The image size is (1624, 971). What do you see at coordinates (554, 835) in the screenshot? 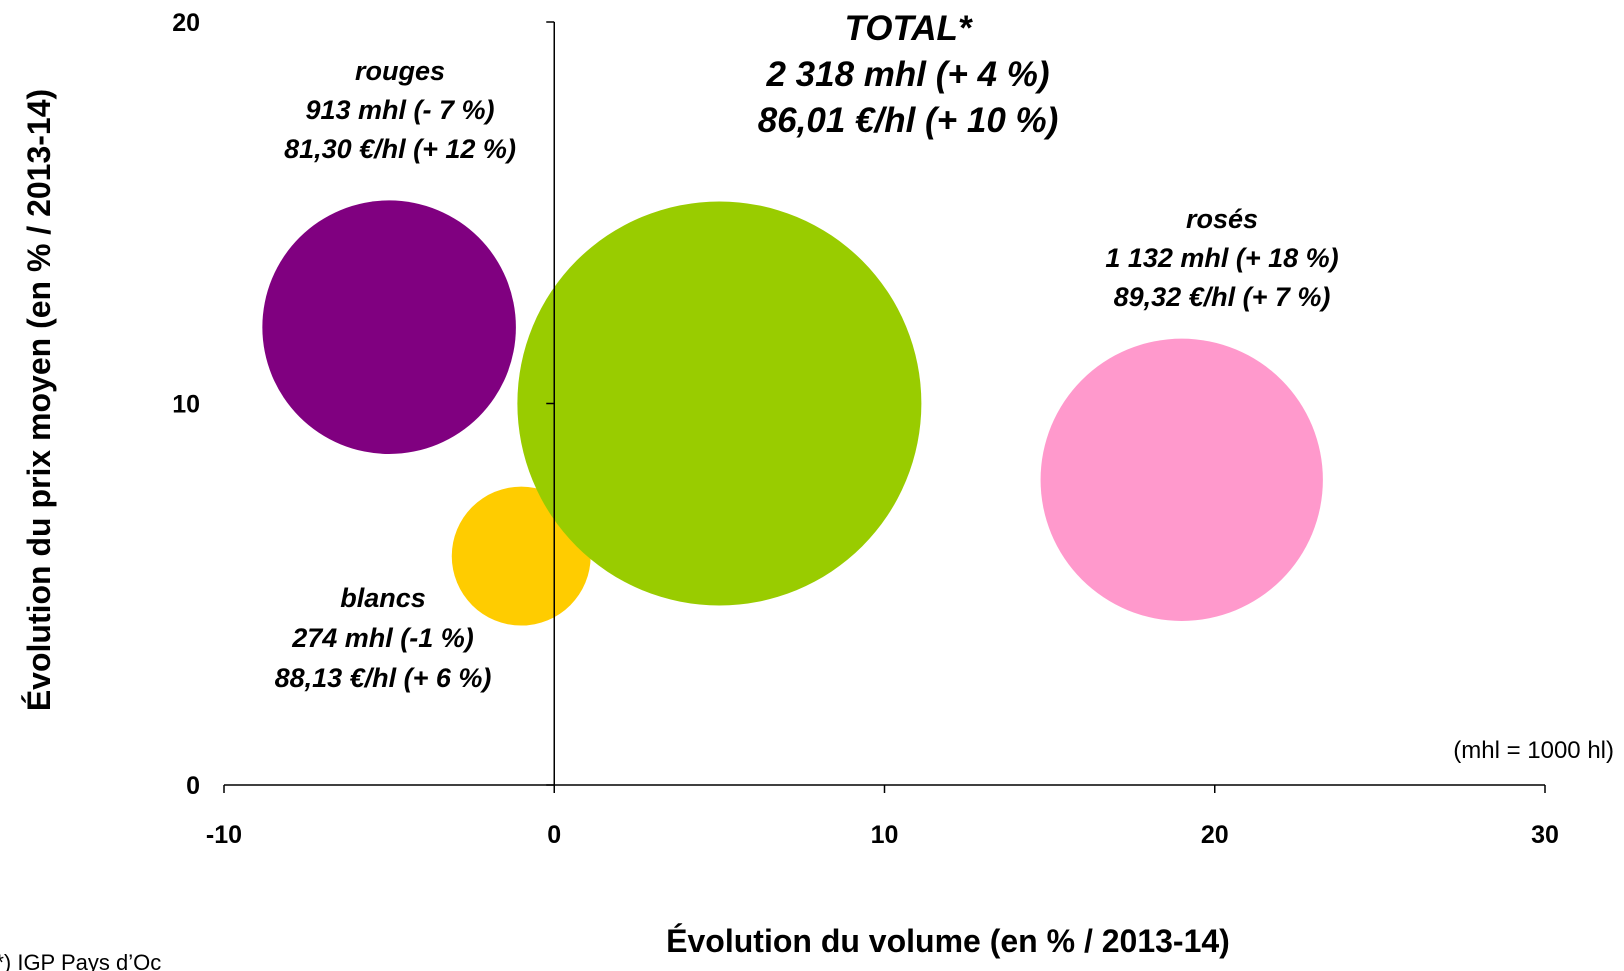
I see `x-tick-label: 0` at bounding box center [554, 835].